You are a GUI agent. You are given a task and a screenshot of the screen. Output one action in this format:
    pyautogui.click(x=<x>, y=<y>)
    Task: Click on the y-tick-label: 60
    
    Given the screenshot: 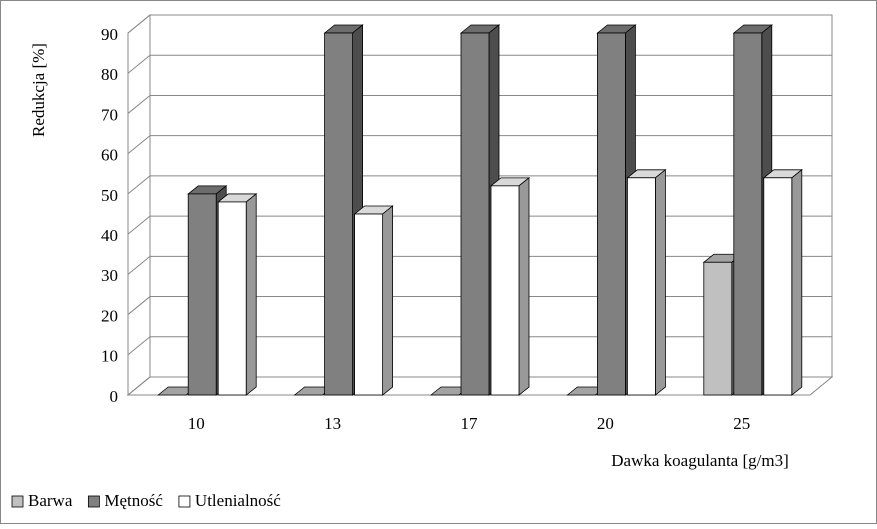 What is the action you would take?
    pyautogui.click(x=109, y=155)
    